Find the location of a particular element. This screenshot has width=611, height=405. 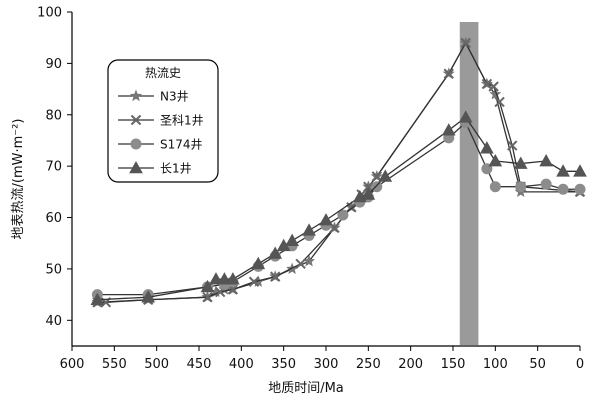

legend-label-3: S174井 is located at coordinates (181, 145).